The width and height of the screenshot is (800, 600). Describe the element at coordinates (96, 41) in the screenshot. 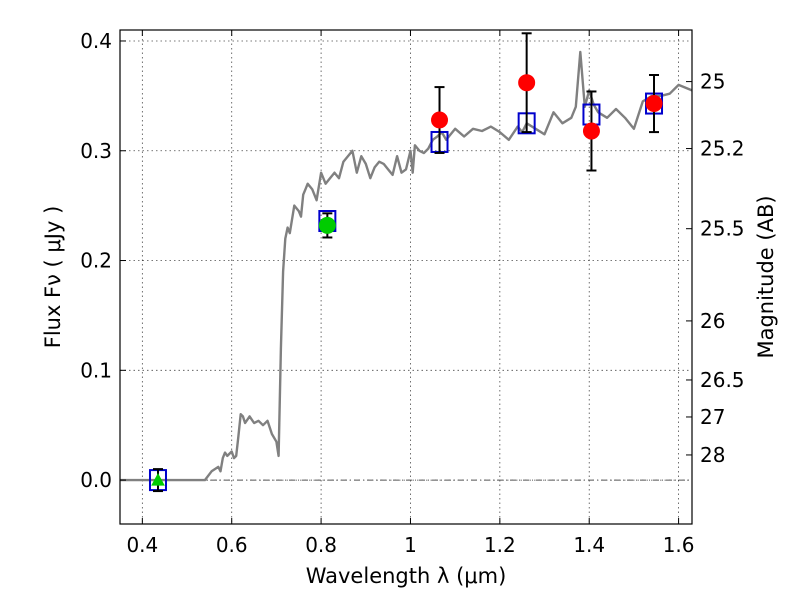

I see `y-tick-label: 0.4` at that location.